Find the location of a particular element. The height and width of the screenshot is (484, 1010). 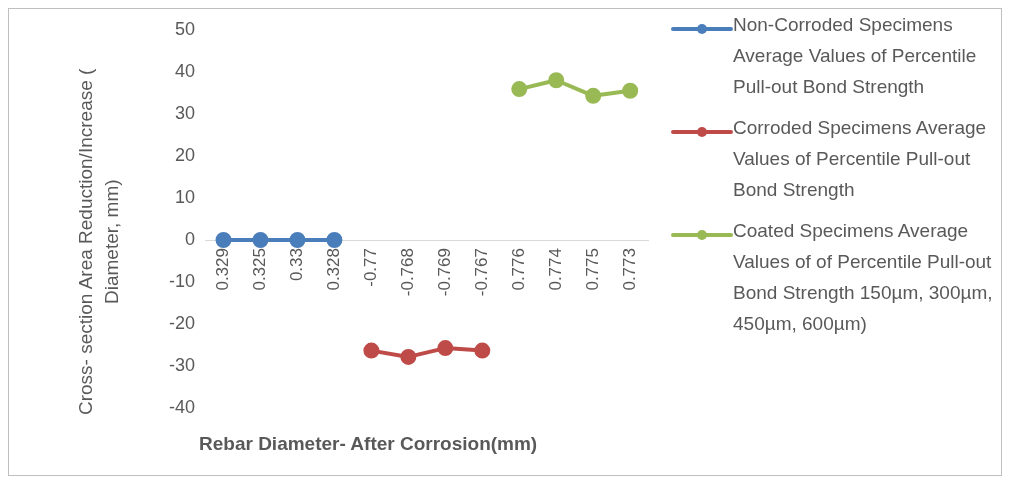

legend-label: Coated Specimens Average Values of of Percentile Pull-out Bond Strength 150µm, 300µm, 450µm, 600µm) is located at coordinates (863, 277).